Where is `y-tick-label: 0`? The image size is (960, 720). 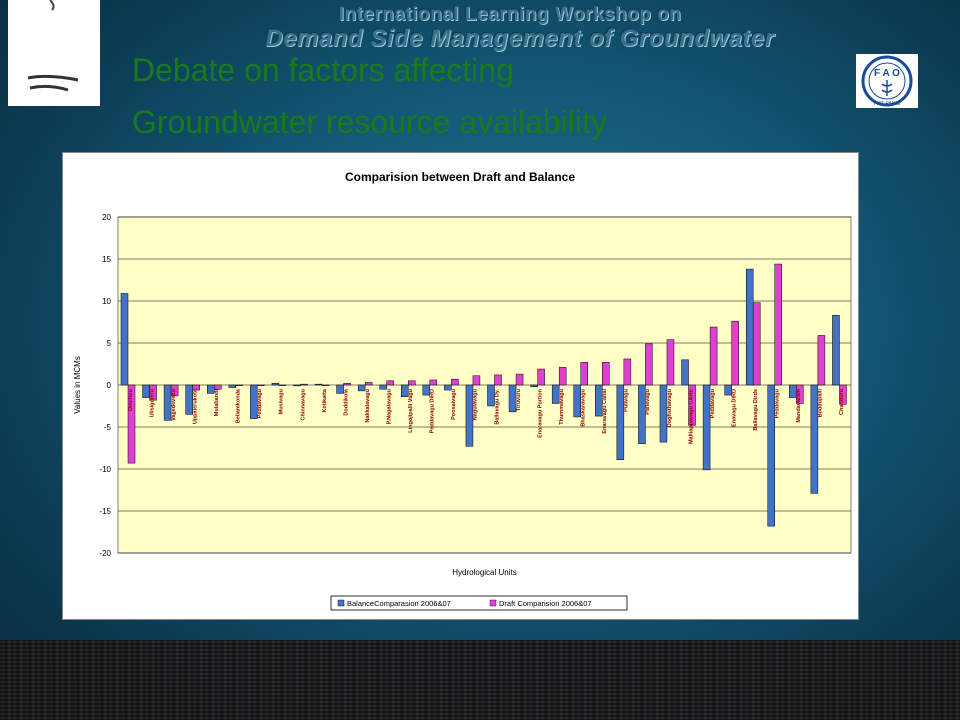
y-tick-label: 0 is located at coordinates (109, 385).